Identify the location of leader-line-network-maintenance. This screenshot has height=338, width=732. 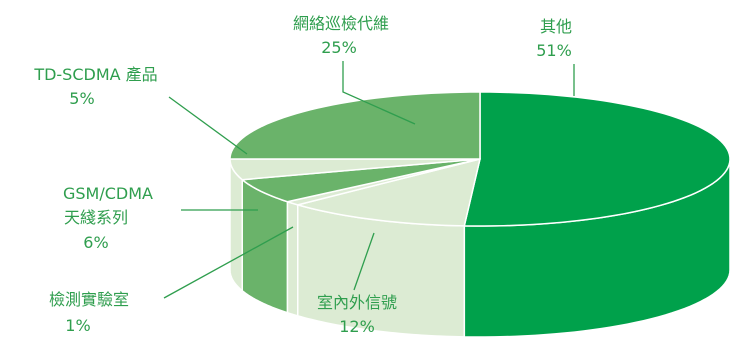
(379, 93).